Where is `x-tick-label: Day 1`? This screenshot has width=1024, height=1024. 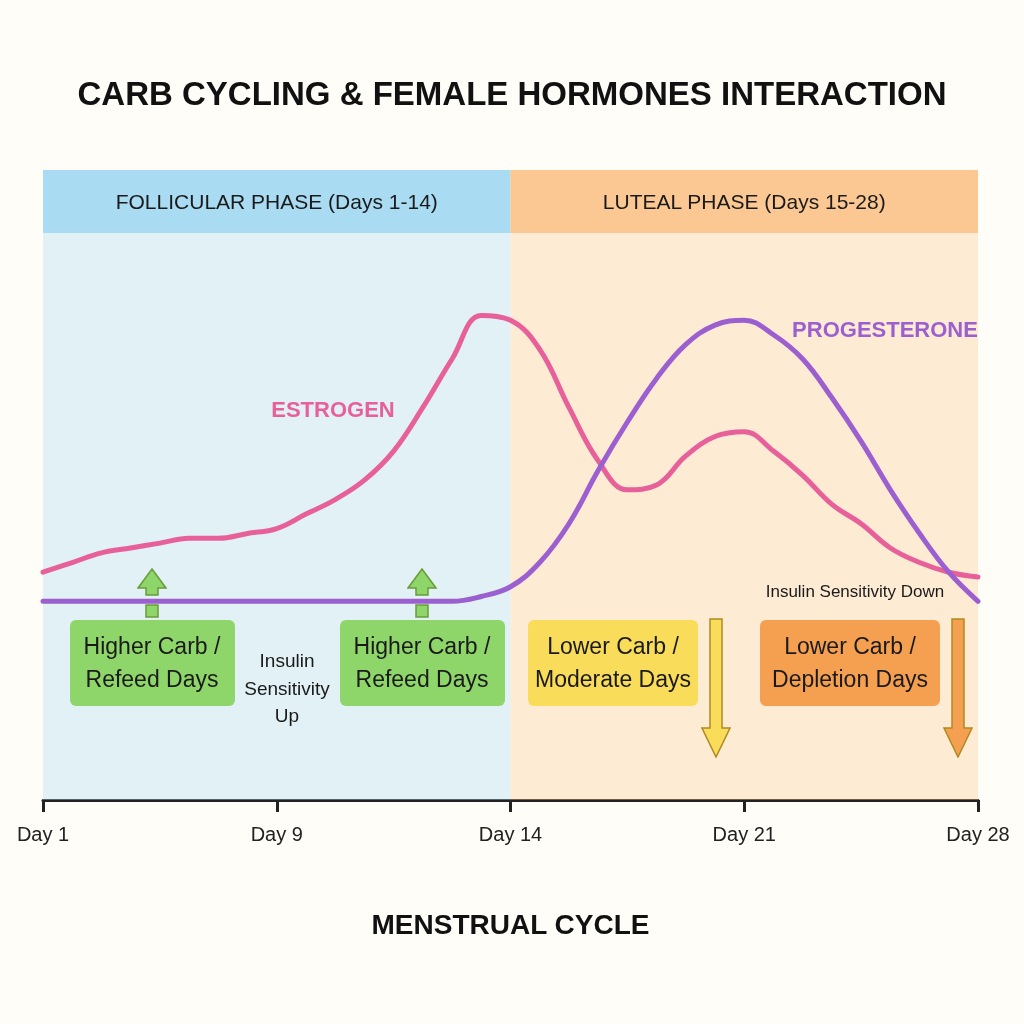
x-tick-label: Day 1 is located at coordinates (43, 834).